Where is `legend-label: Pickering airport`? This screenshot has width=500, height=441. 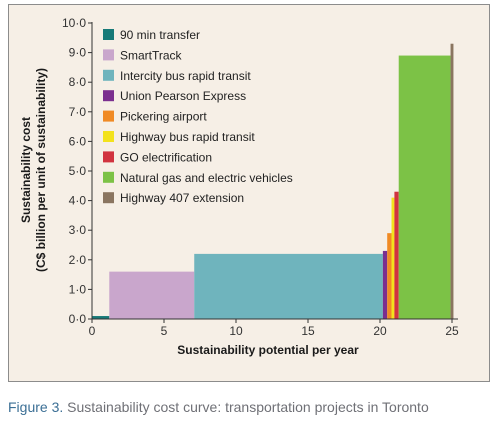 legend-label: Pickering airport is located at coordinates (163, 117).